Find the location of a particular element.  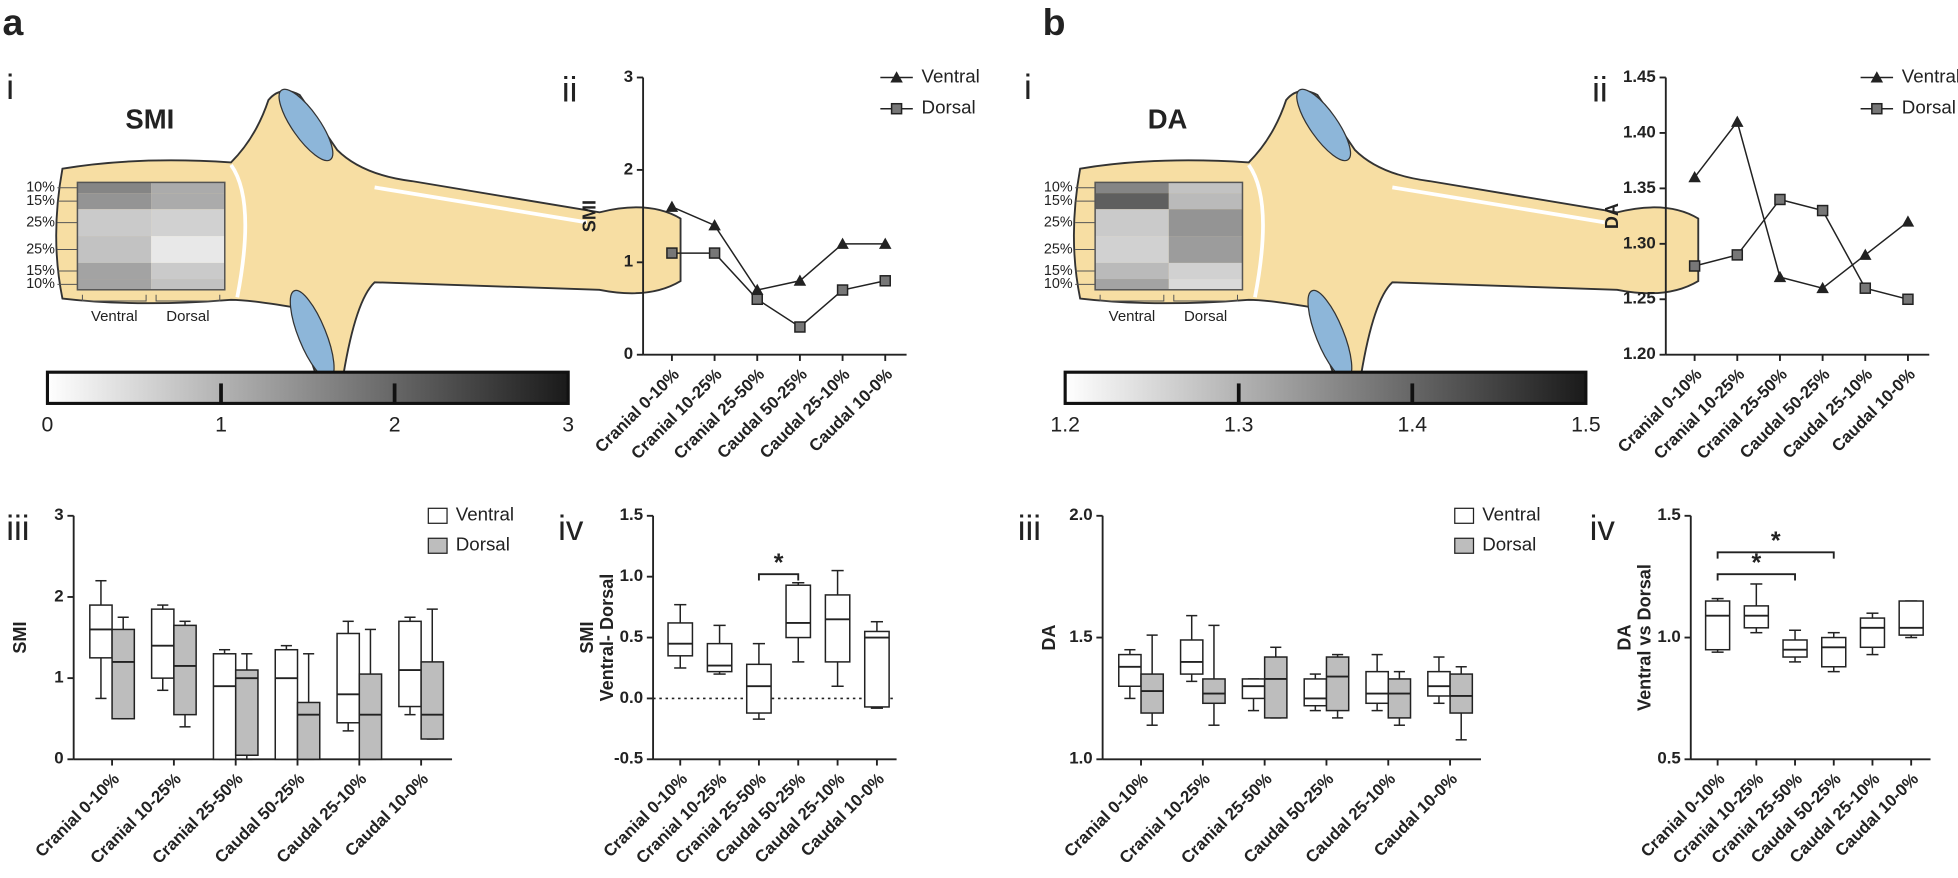

figure-label: b is located at coordinates (1054, 22).